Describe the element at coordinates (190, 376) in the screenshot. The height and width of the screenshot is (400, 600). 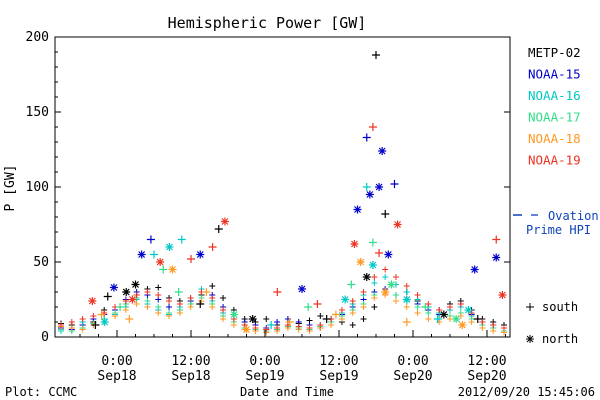
I see `x-tick-date: Sep18` at that location.